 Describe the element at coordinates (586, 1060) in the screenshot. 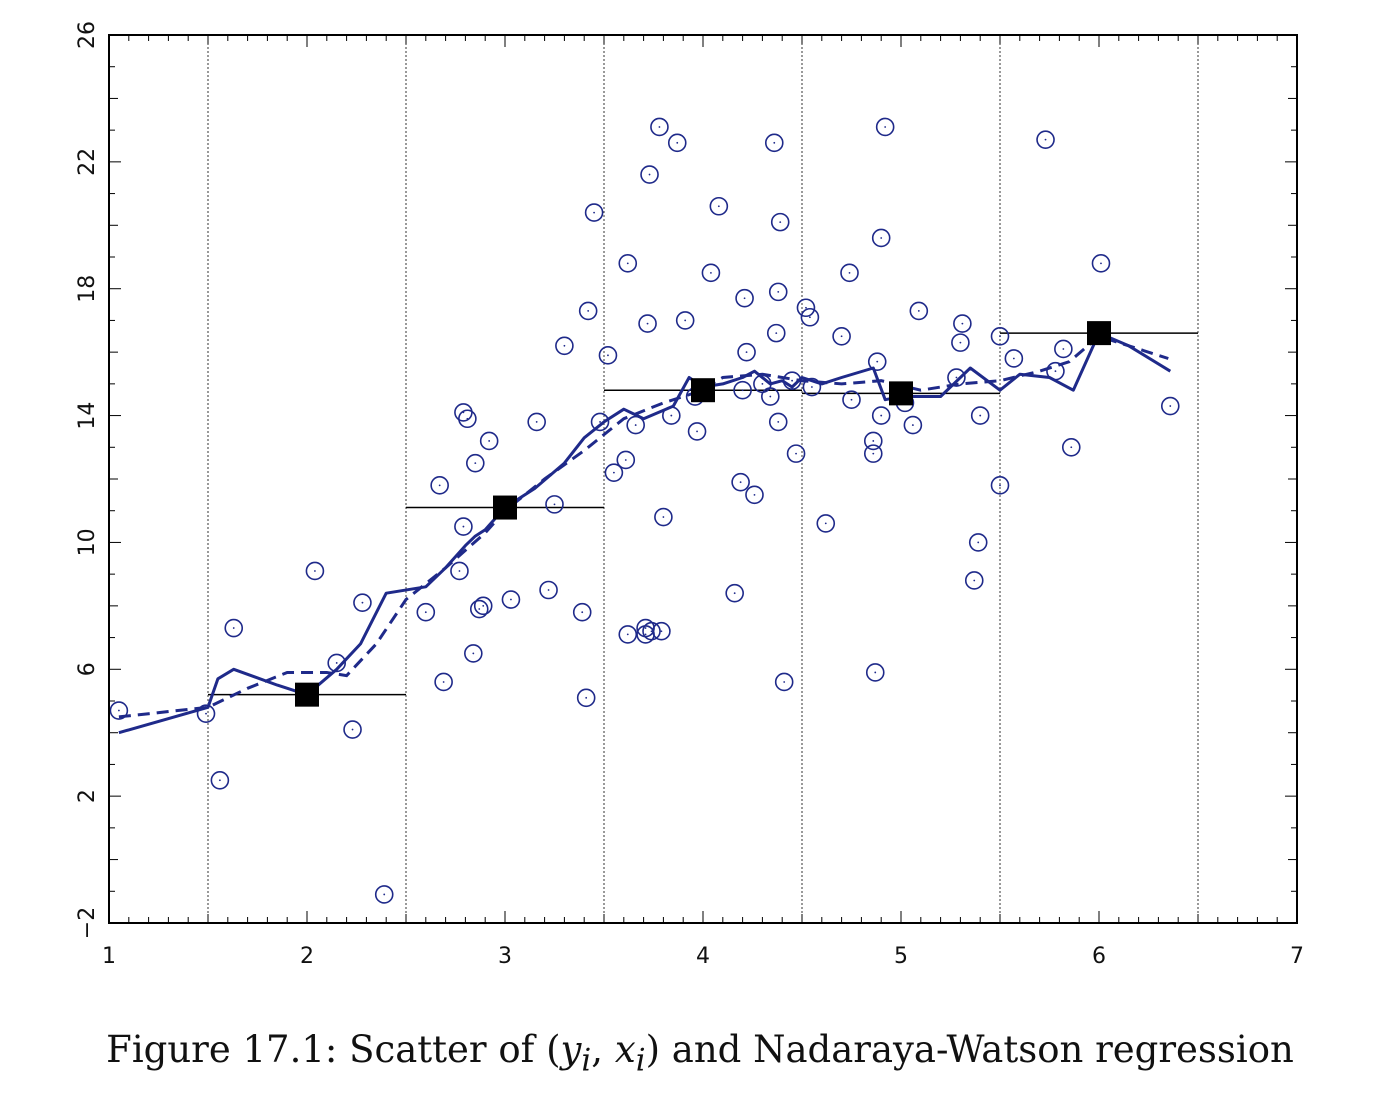

I see `caption-y-subscript: i` at that location.